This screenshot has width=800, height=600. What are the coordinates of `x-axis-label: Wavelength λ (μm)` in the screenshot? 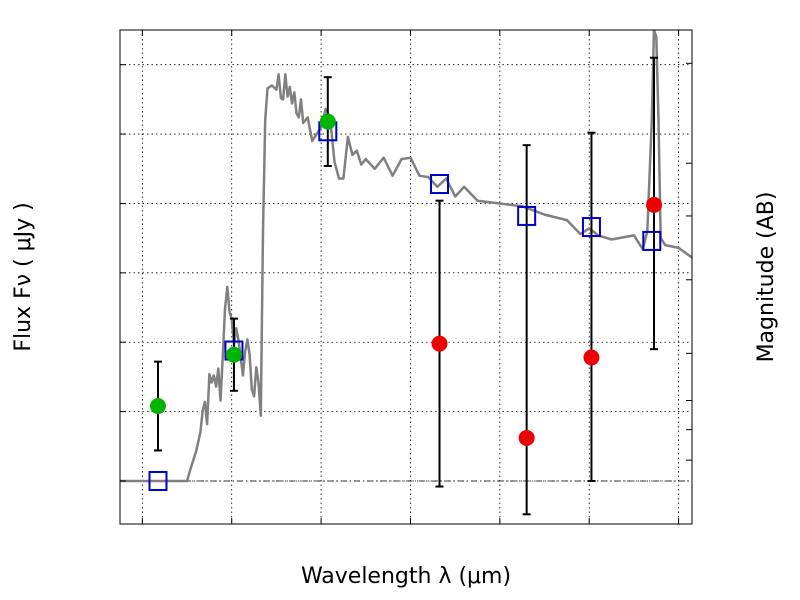 It's located at (406, 576).